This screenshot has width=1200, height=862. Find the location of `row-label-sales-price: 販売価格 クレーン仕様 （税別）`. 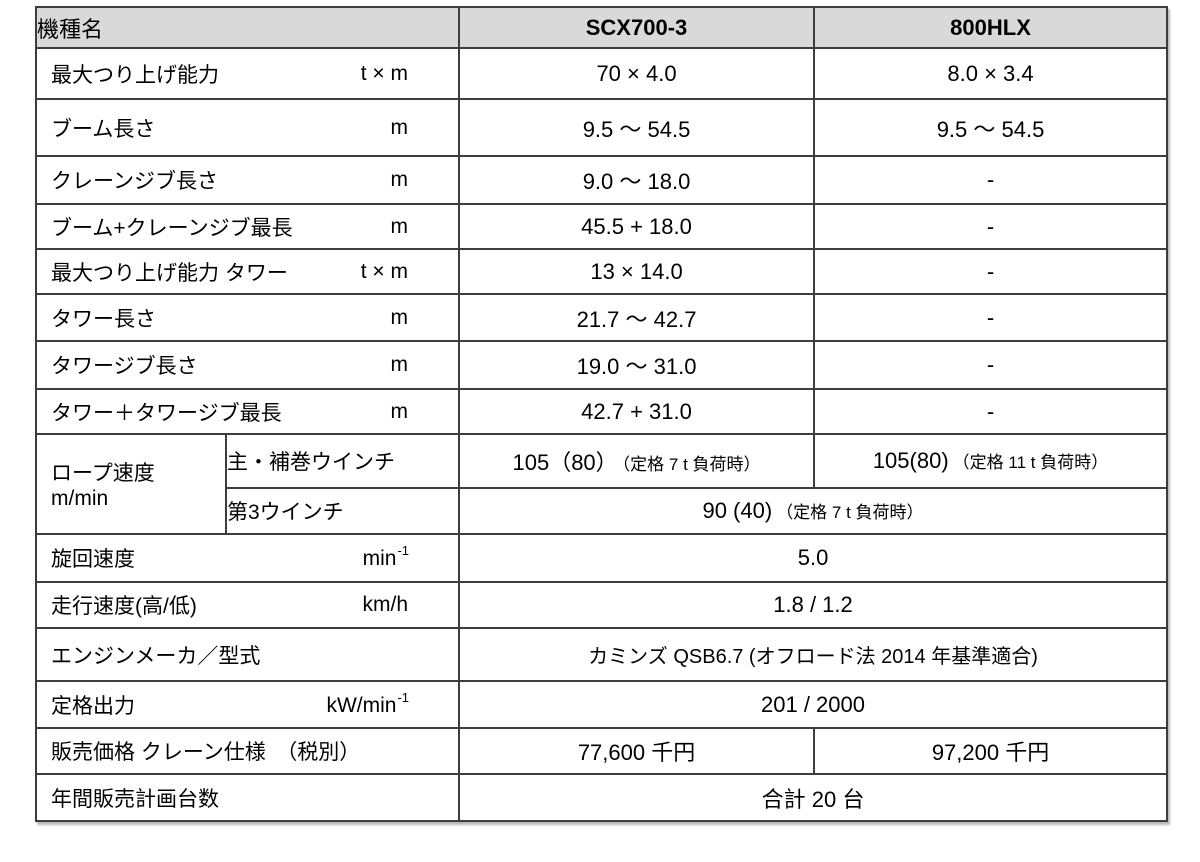

row-label-sales-price: 販売価格 クレーン仕様 （税別） is located at coordinates (247, 751).